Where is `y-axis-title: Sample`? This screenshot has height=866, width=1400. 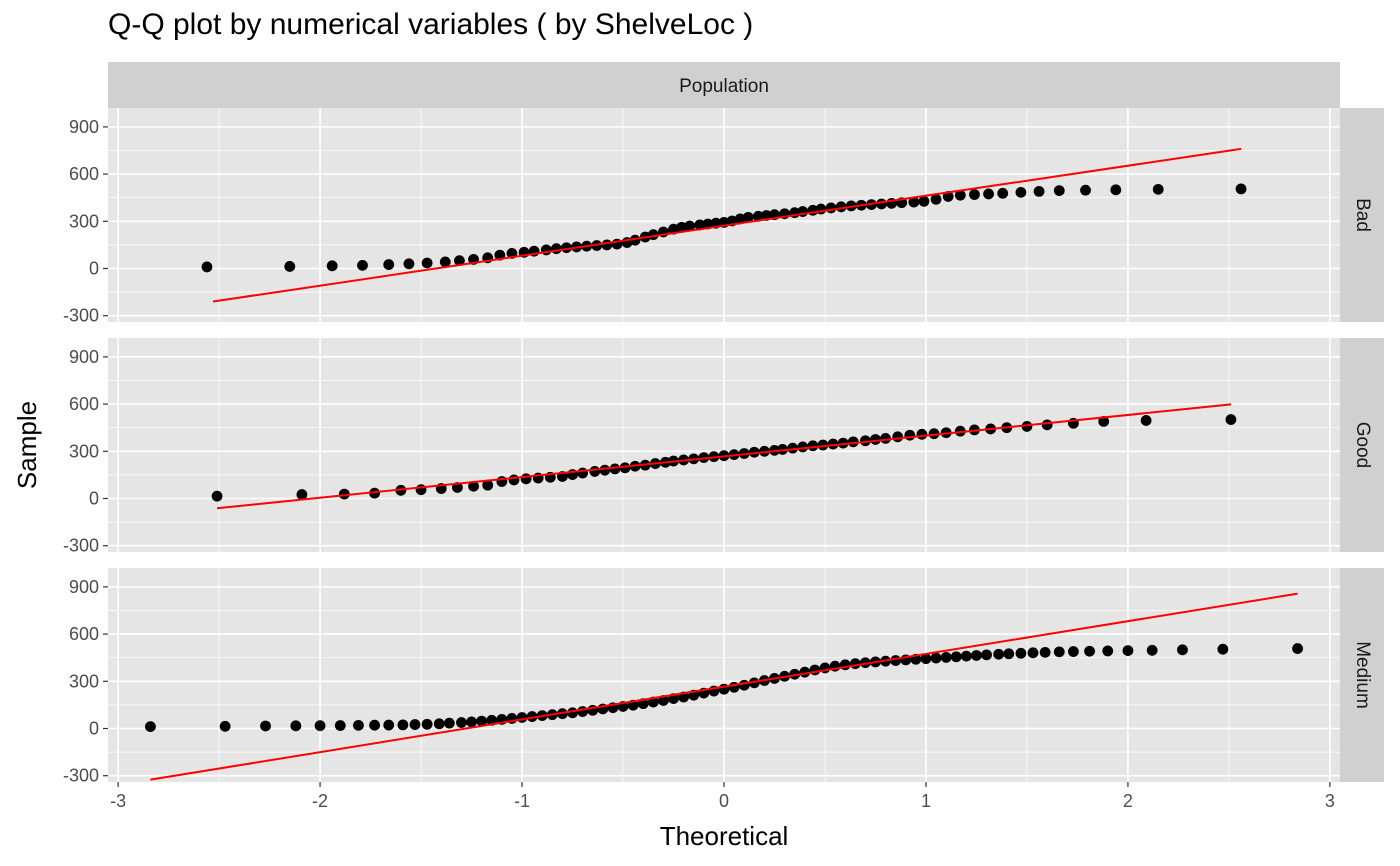
y-axis-title: Sample is located at coordinates (27, 445).